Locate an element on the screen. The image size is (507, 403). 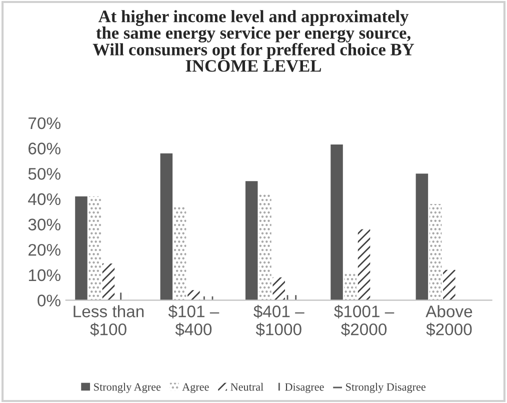
x-tick-label: $401 – $1000 is located at coordinates (279, 320).